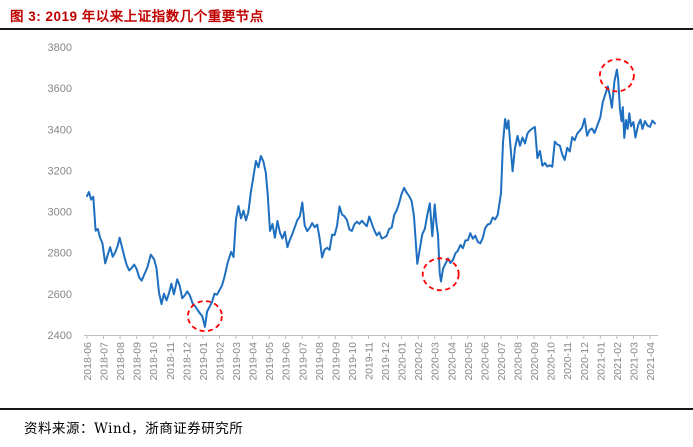  I want to click on x-tick-label: 2019-01, so click(204, 361).